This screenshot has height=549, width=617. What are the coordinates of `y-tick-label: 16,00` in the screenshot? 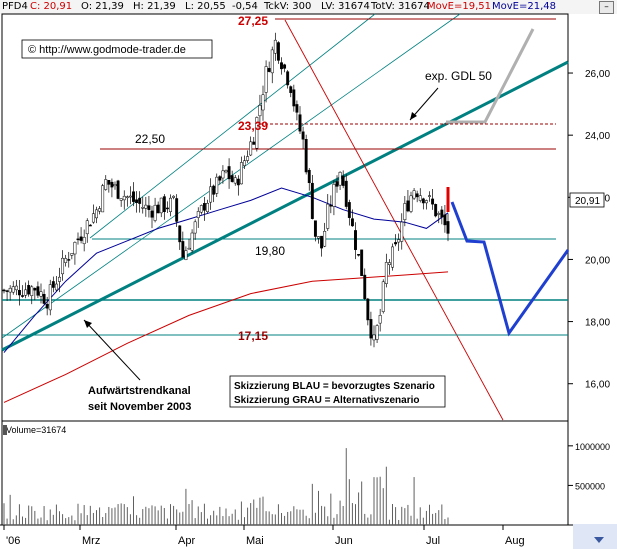 It's located at (597, 385).